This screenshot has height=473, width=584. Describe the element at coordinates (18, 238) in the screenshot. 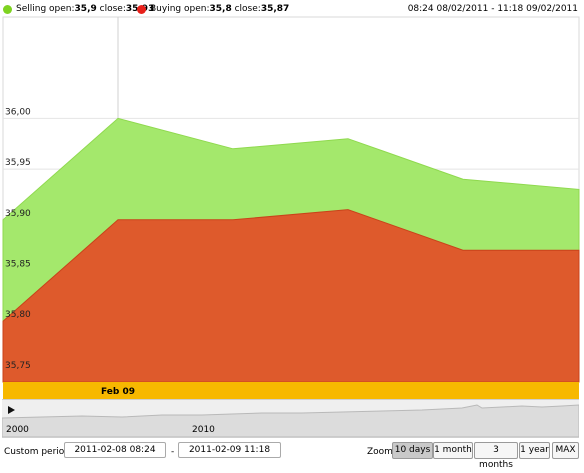

I see `y-axis-labels: 36,00 35,95 35,90 35,85 35,80 35,75` at that location.